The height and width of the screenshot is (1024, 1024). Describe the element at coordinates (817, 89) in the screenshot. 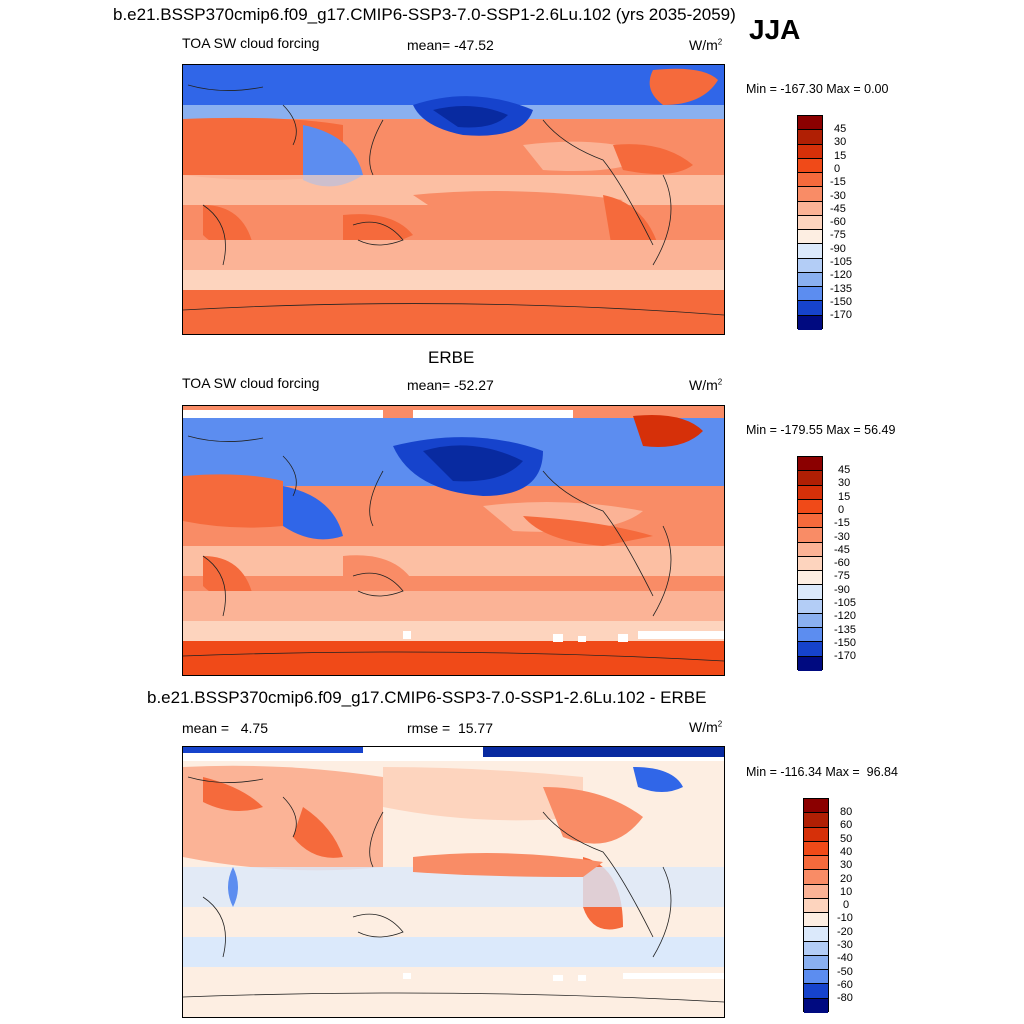

I see `panel1-minmax-label: Min = -167.30 Max = 0.00` at that location.